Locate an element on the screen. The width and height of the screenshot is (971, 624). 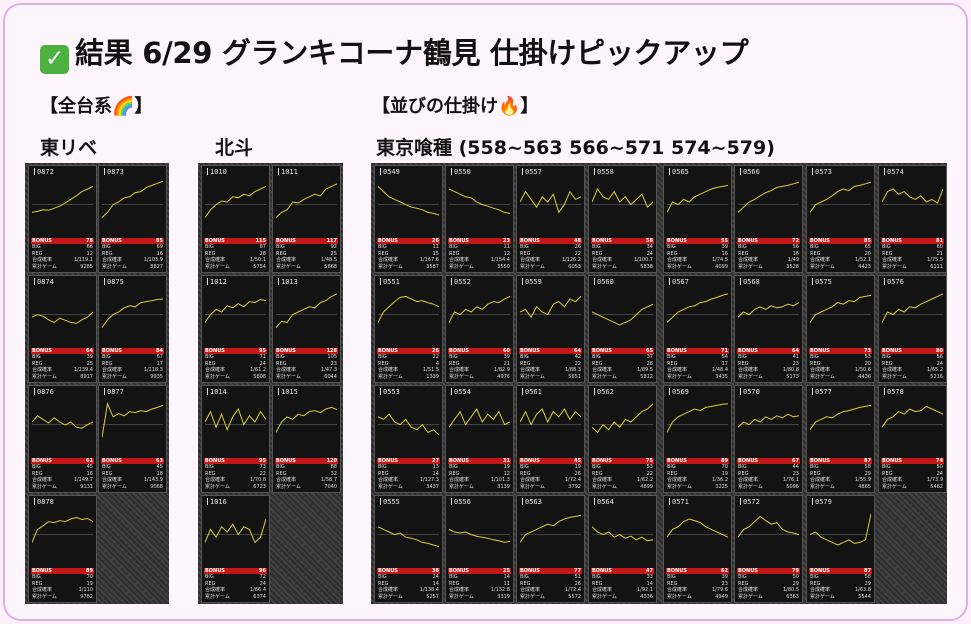
stat-row-big: BIG 88 is located at coordinates (306, 467).